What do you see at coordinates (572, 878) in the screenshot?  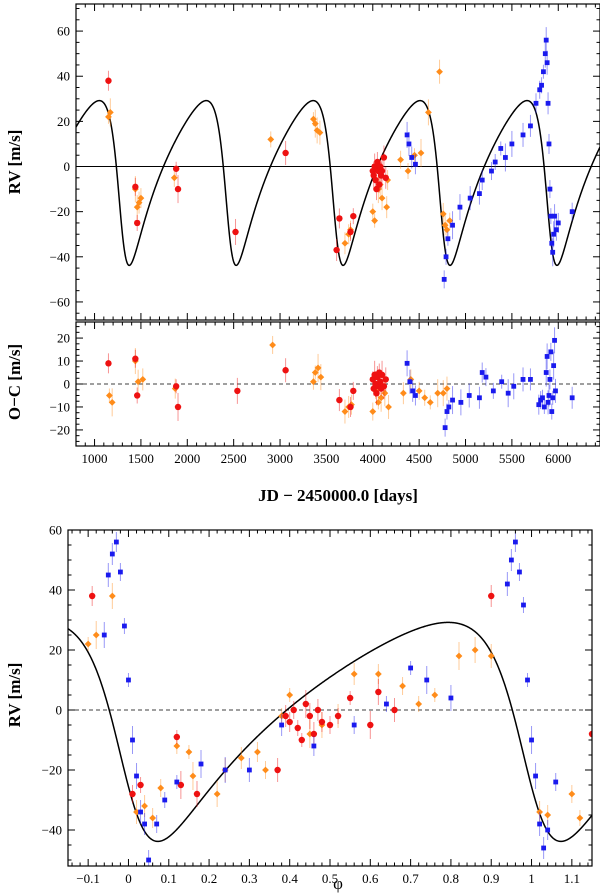 I see `x-tick-label: 1.1` at bounding box center [572, 878].